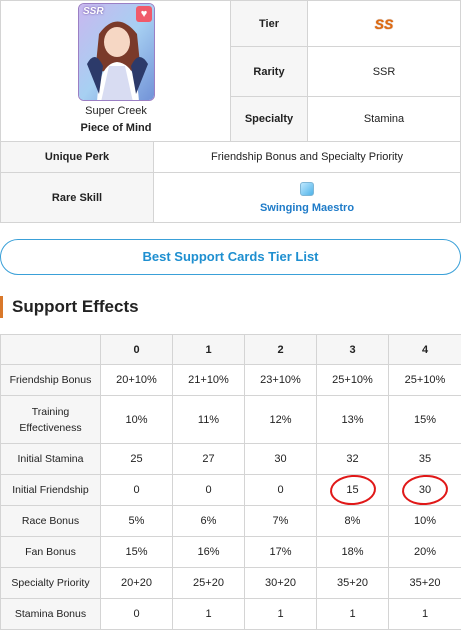  I want to click on effect-value: 20+20, so click(136, 583).